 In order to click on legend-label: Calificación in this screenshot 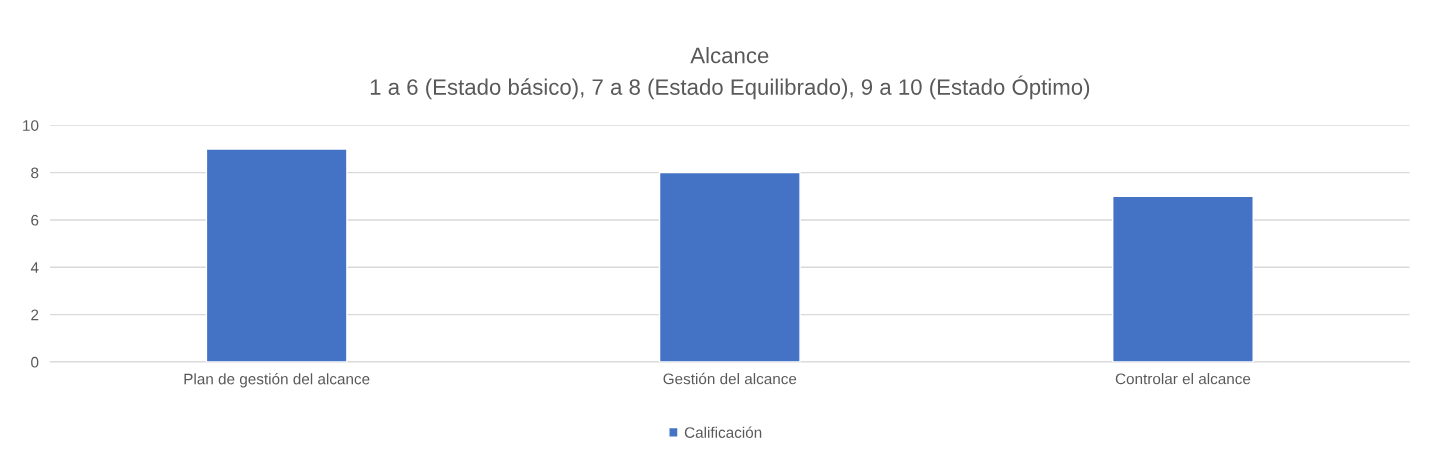, I will do `click(723, 432)`.